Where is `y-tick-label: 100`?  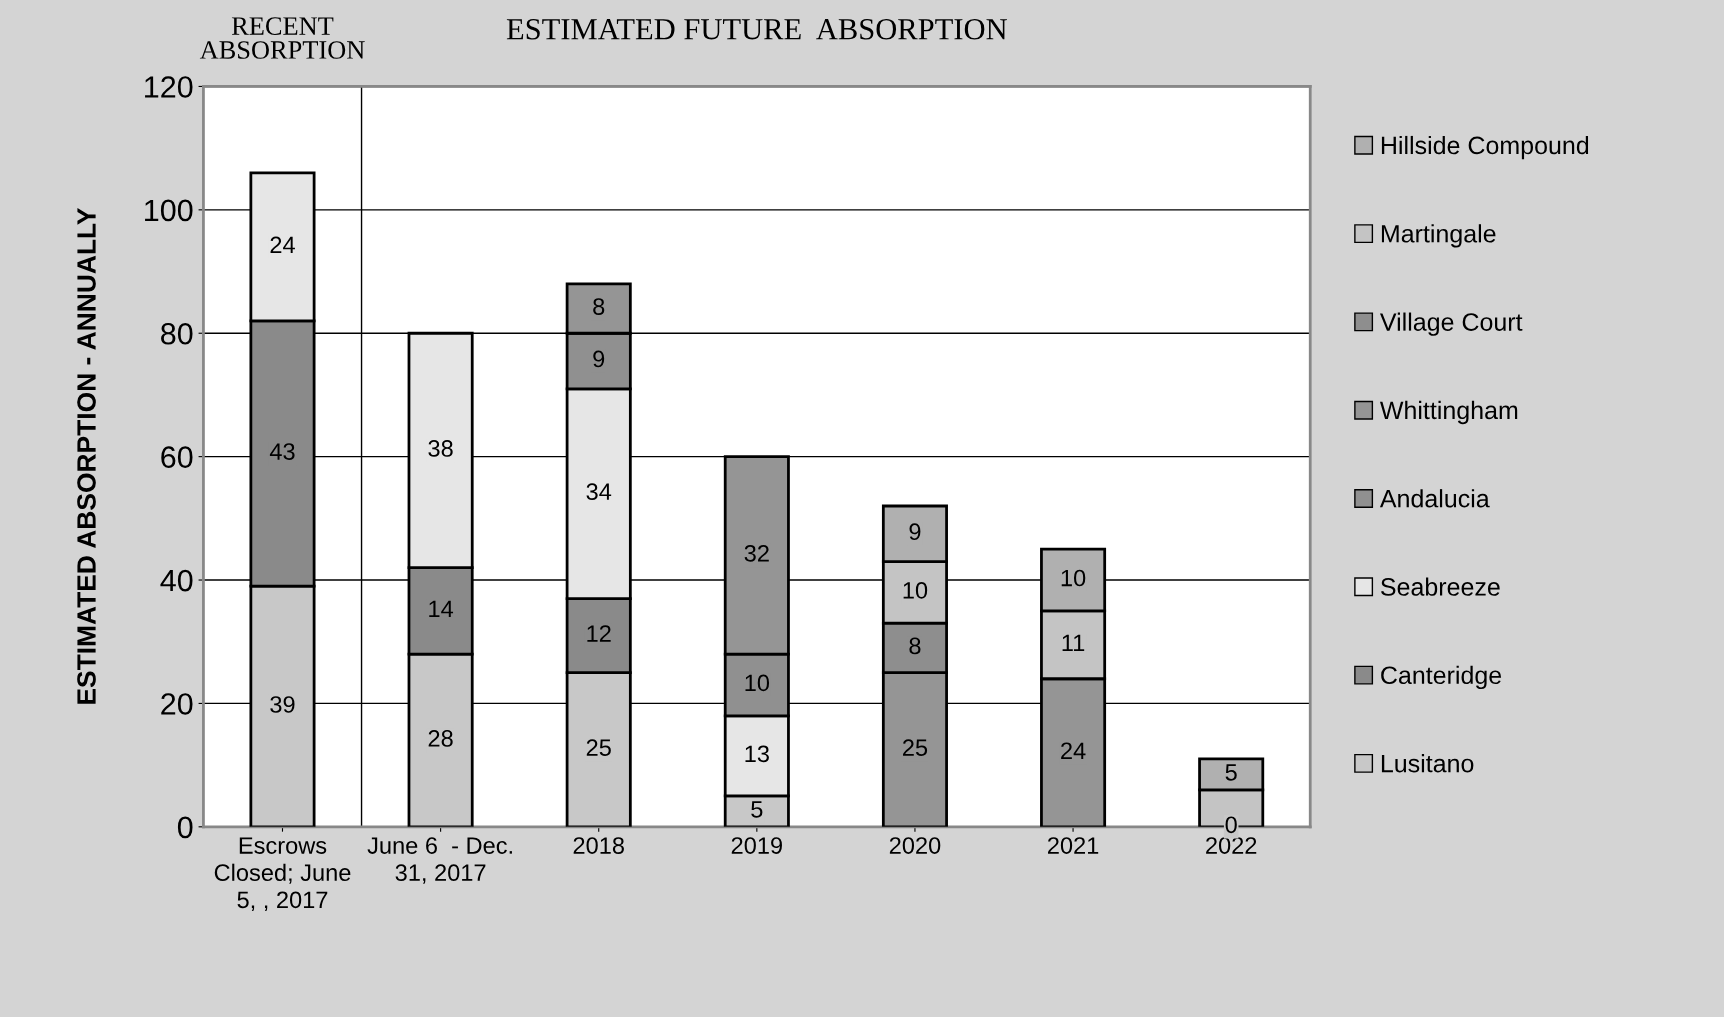
y-tick-label: 100 is located at coordinates (169, 210).